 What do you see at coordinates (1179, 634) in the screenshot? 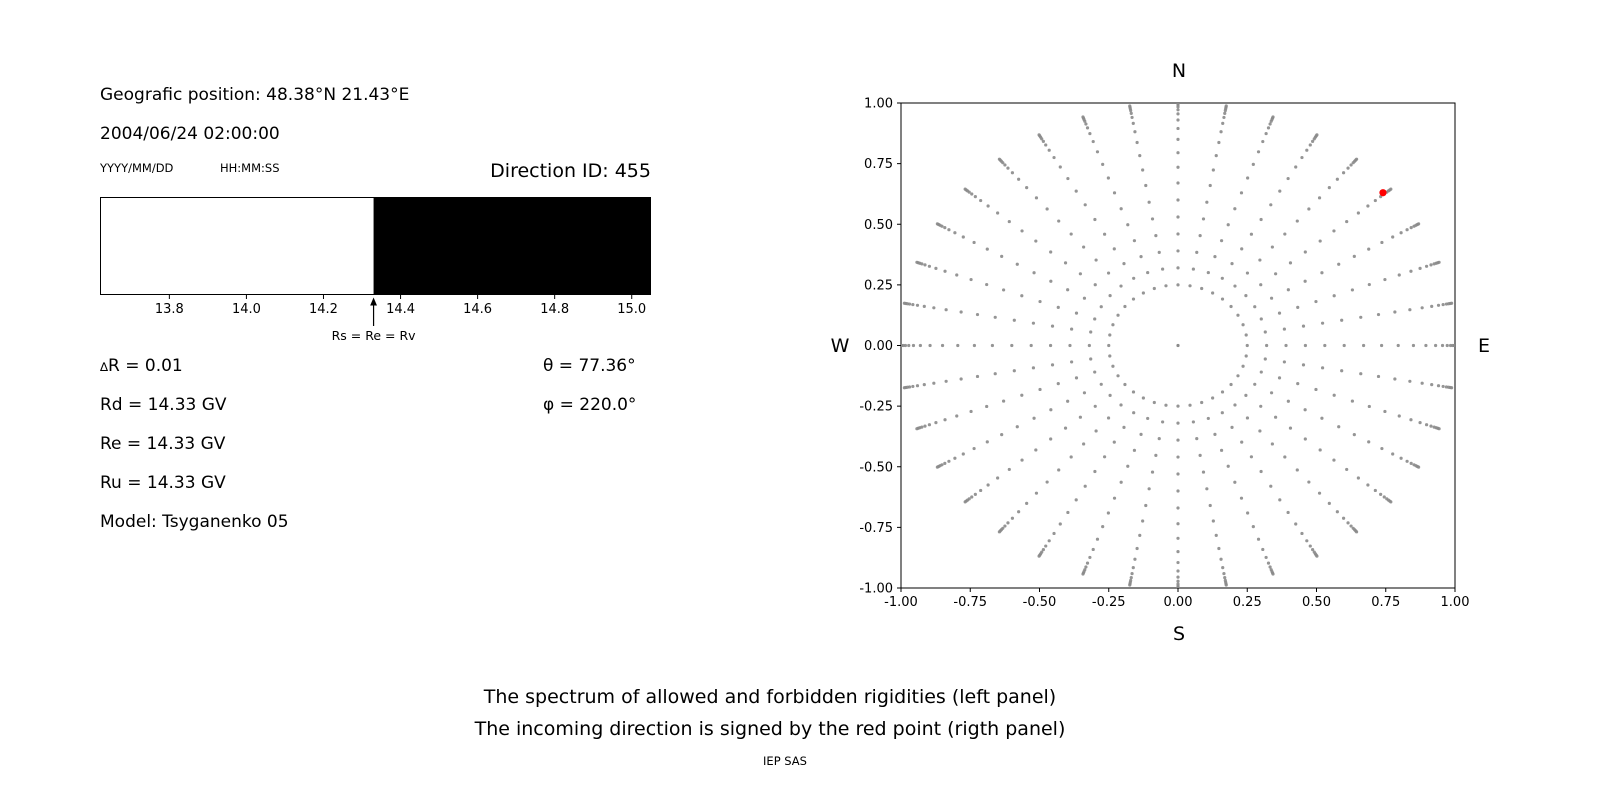
I see `compass-south-label: S` at bounding box center [1179, 634].